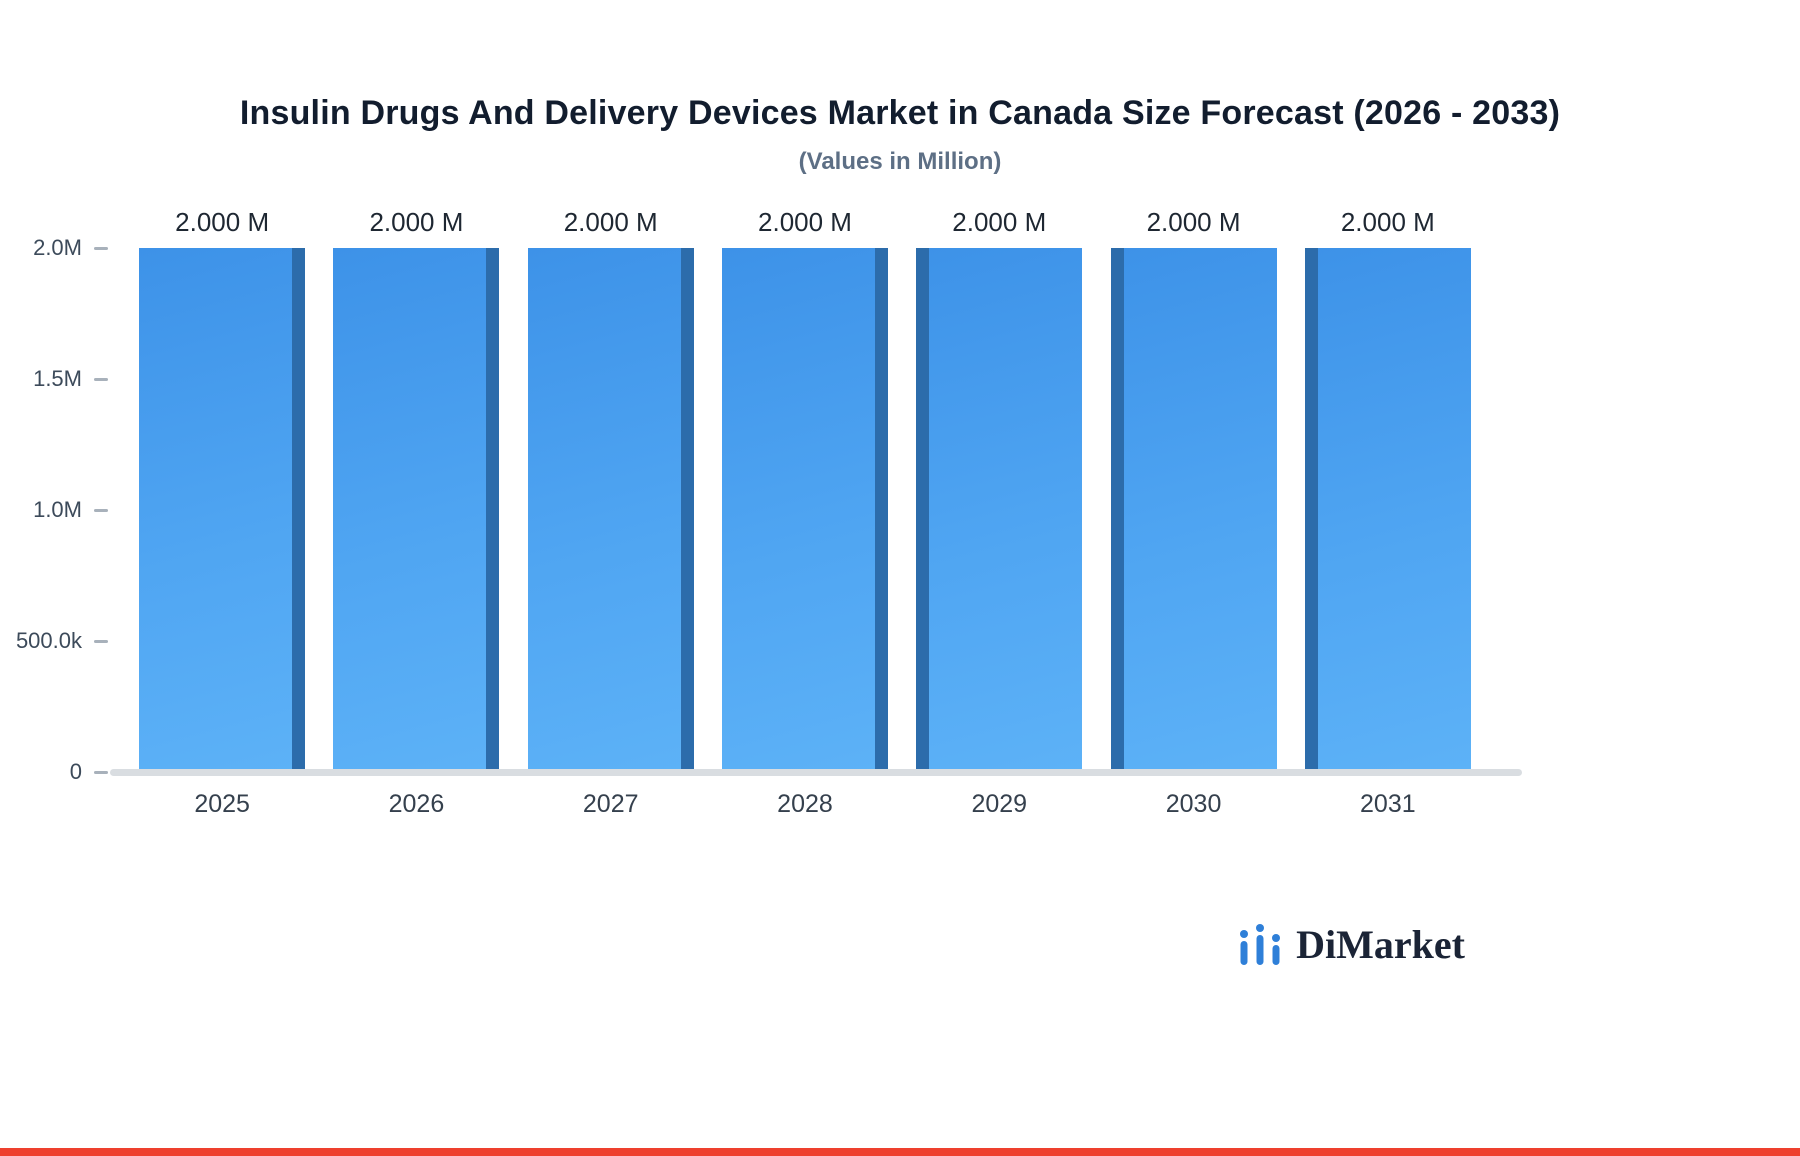  I want to click on x-axis-label: 2028, so click(805, 804).